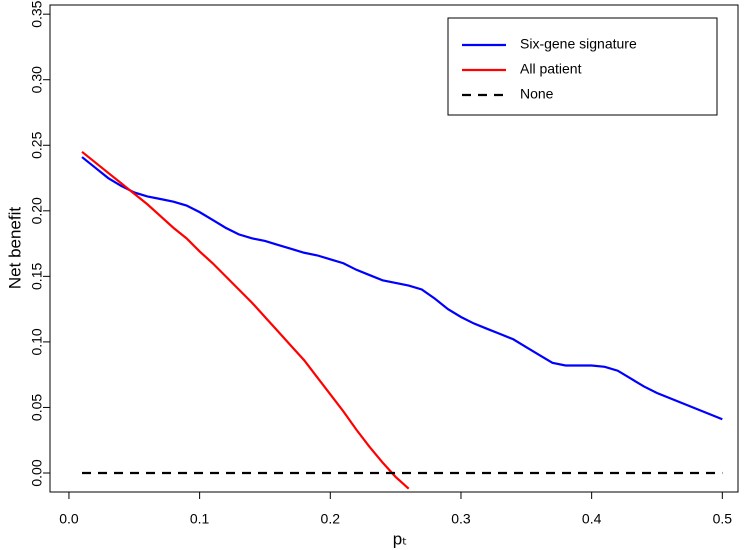  Describe the element at coordinates (69, 519) in the screenshot. I see `x-tick-label: 0.0` at that location.